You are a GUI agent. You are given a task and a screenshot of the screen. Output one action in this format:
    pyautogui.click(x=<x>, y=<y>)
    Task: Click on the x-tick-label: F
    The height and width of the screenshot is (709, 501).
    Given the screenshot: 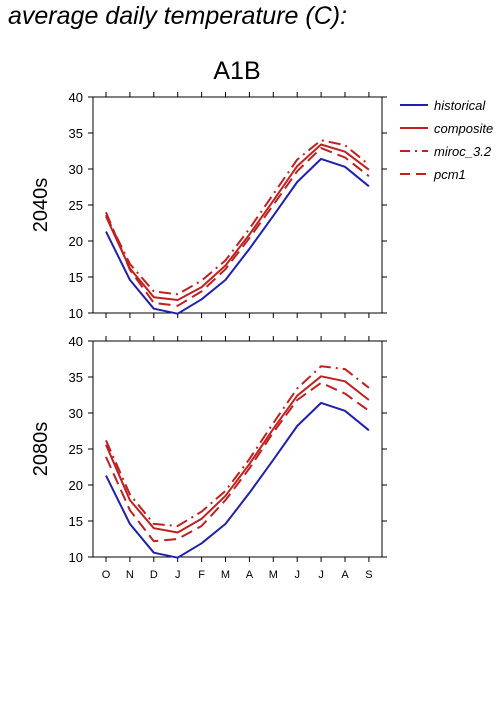 What is the action you would take?
    pyautogui.click(x=201, y=575)
    